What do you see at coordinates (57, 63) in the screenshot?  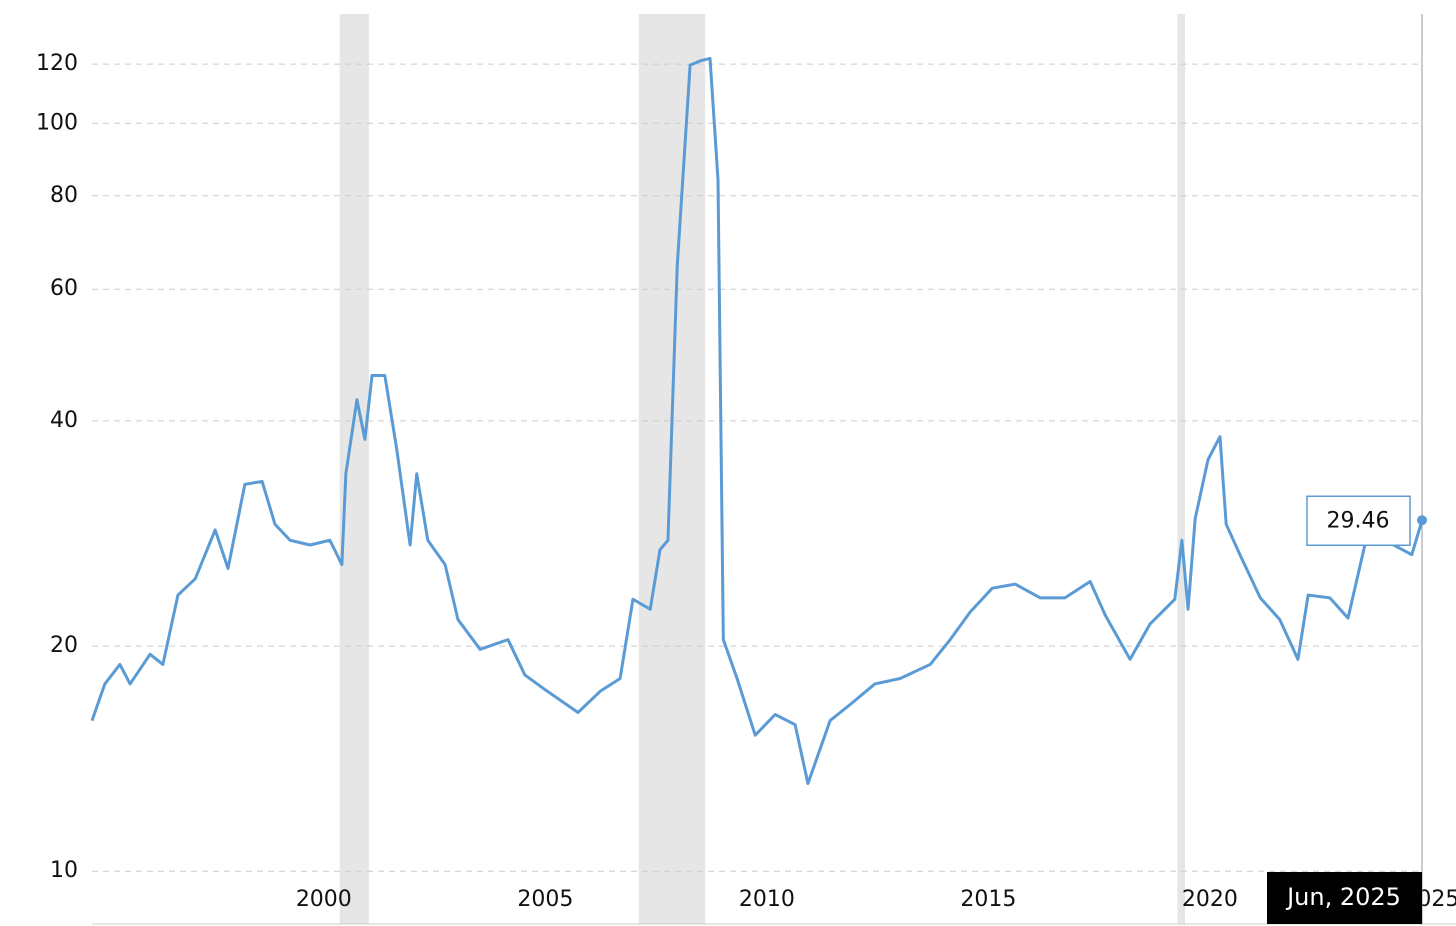 I see `y-tick-label: 120` at bounding box center [57, 63].